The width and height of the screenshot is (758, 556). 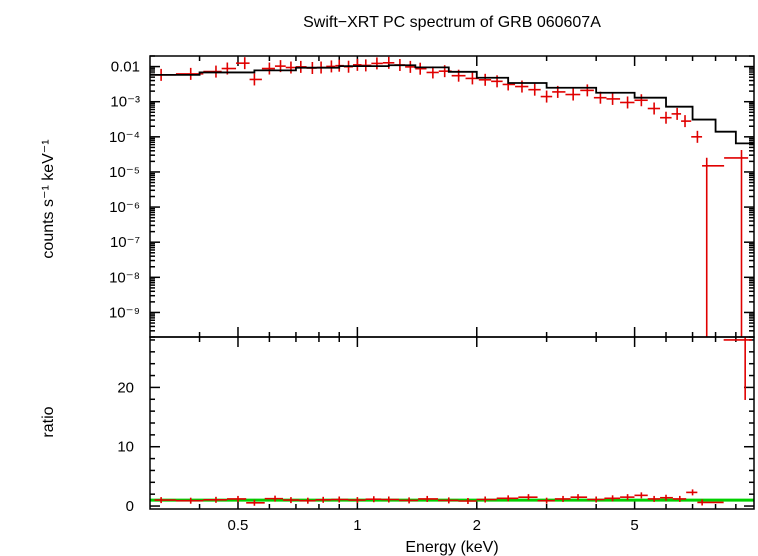 What do you see at coordinates (124, 207) in the screenshot?
I see `y-tick-label: 10⁻⁶` at bounding box center [124, 207].